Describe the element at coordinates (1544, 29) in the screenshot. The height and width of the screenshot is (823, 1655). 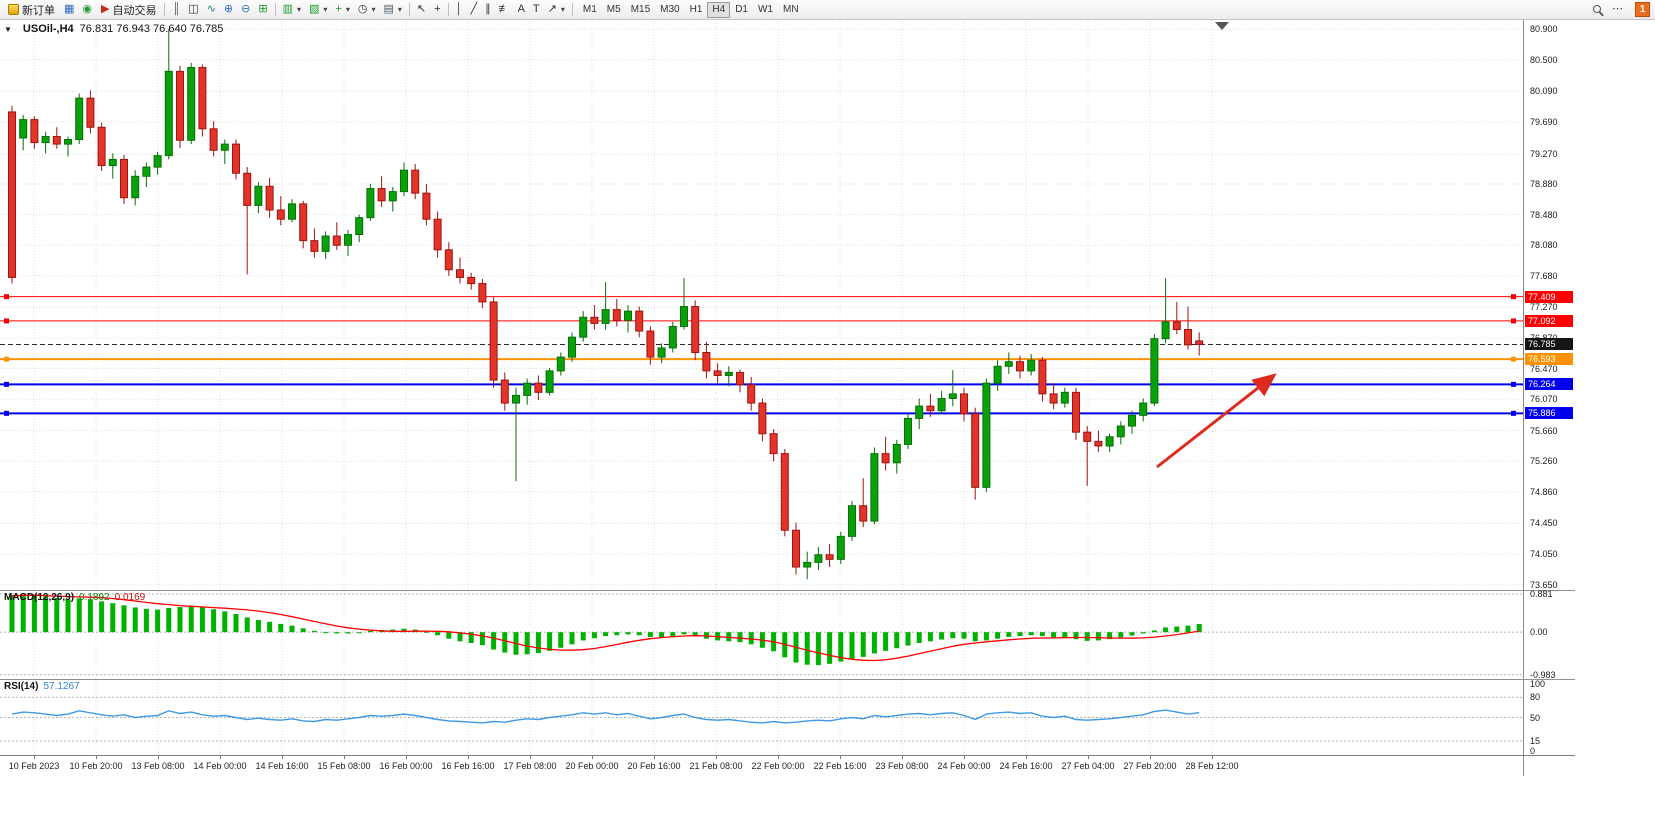
I see `price-axis-label: 80.900` at that location.